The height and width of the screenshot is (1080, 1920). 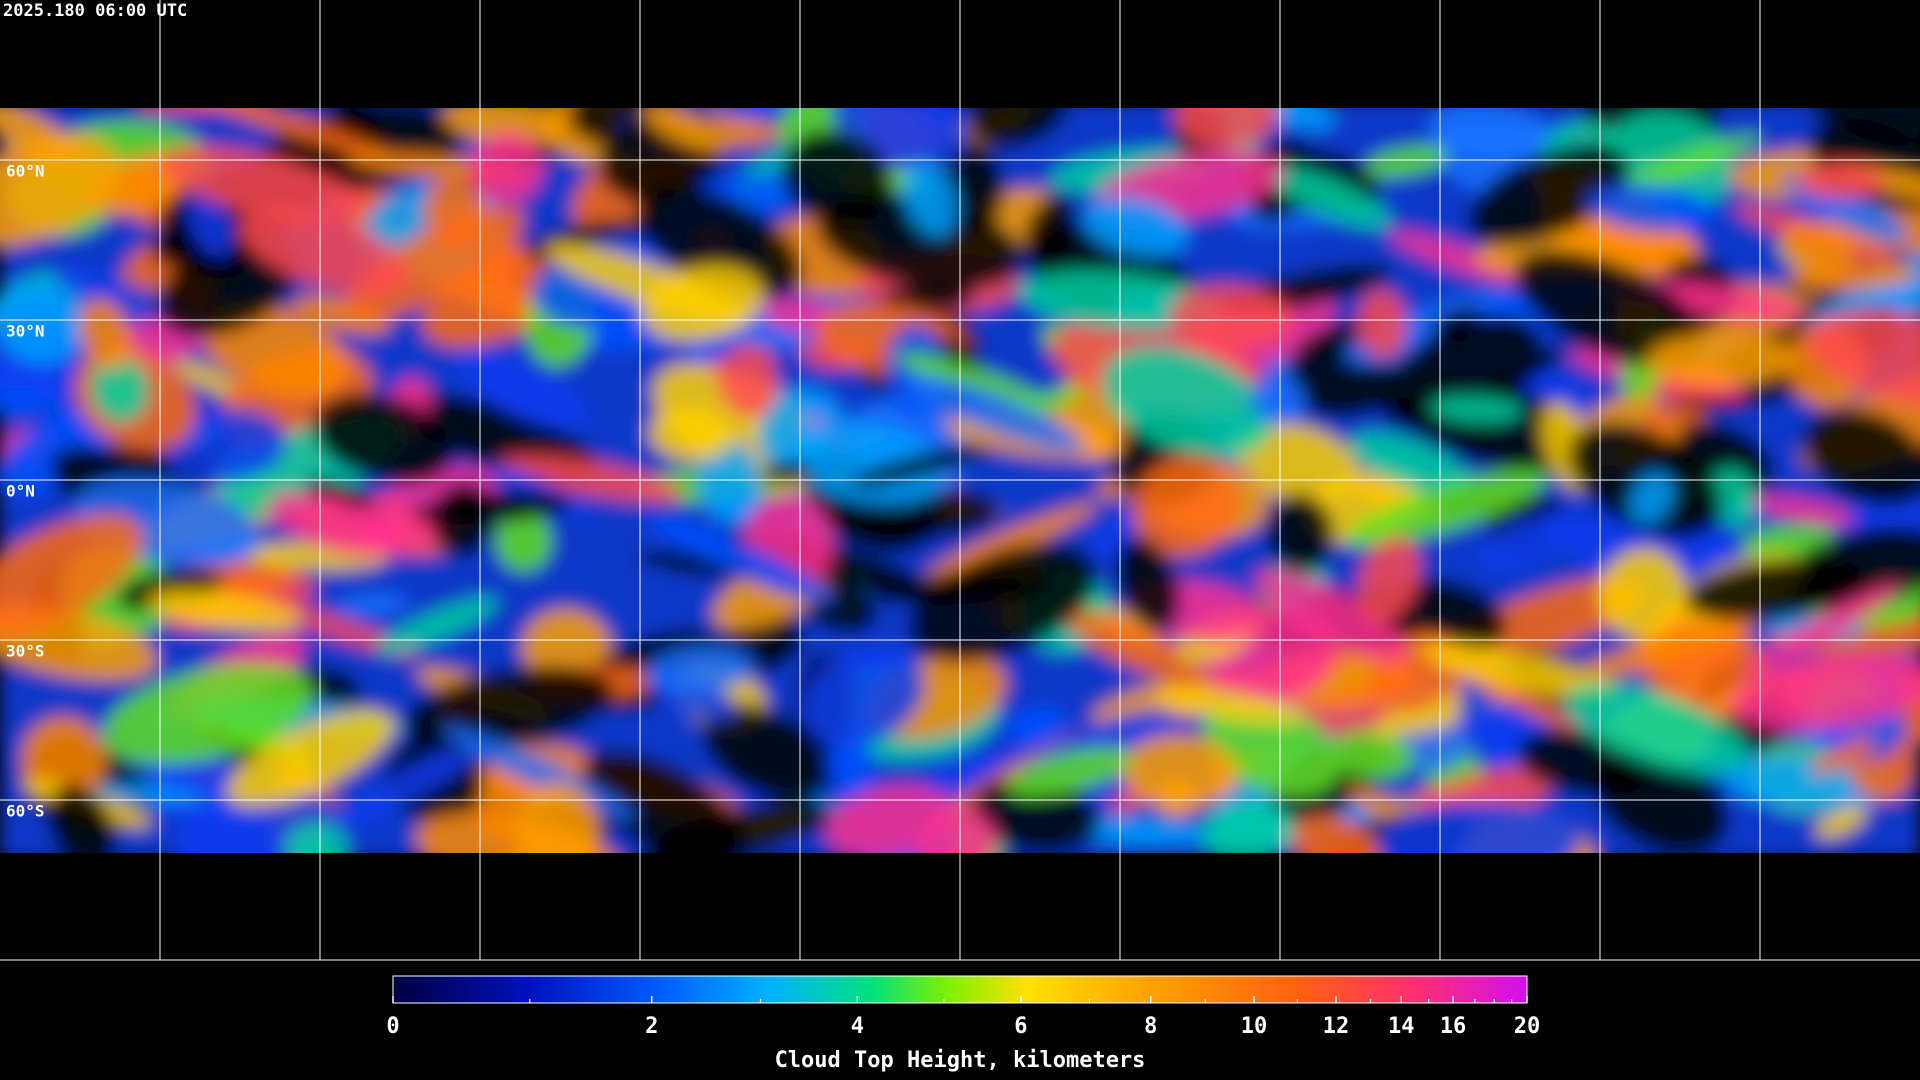 I want to click on colorbar-tick-label: 2, so click(x=651, y=1026).